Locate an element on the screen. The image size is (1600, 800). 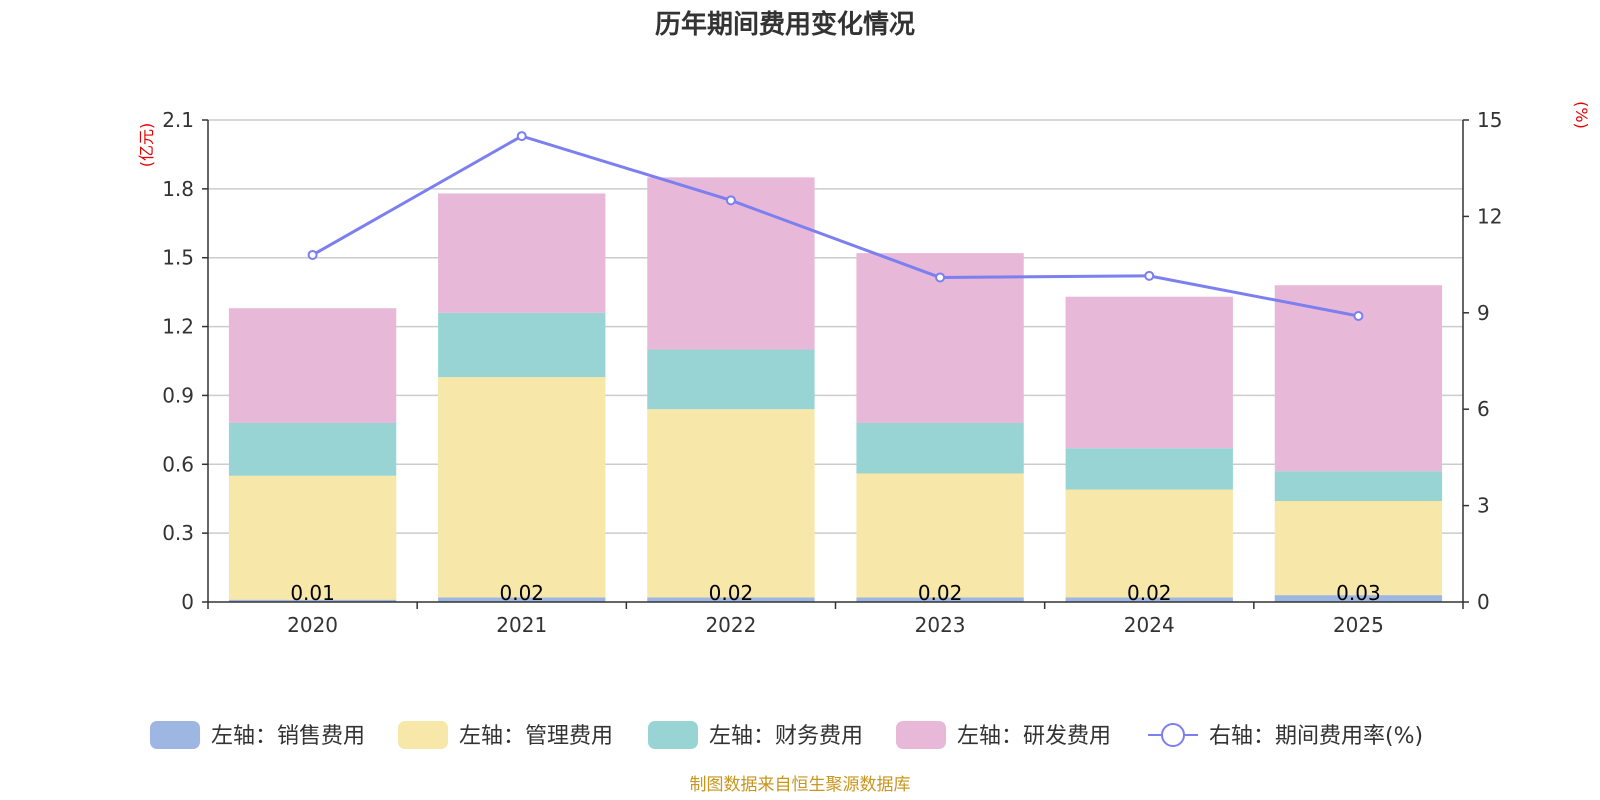
right-axis-tick-label: 3 is located at coordinates (1483, 506).